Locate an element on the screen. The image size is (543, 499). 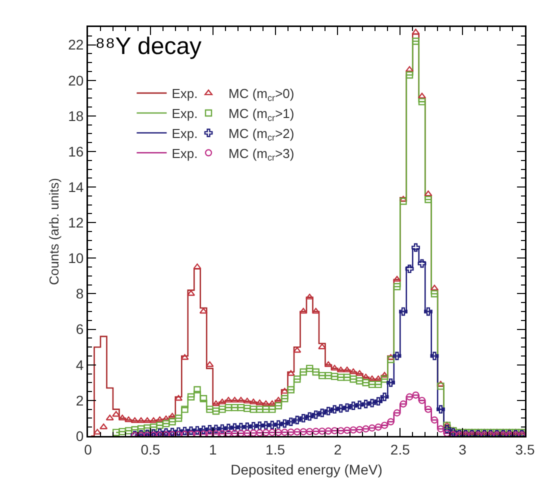
x-tick-label: 2 is located at coordinates (338, 449).